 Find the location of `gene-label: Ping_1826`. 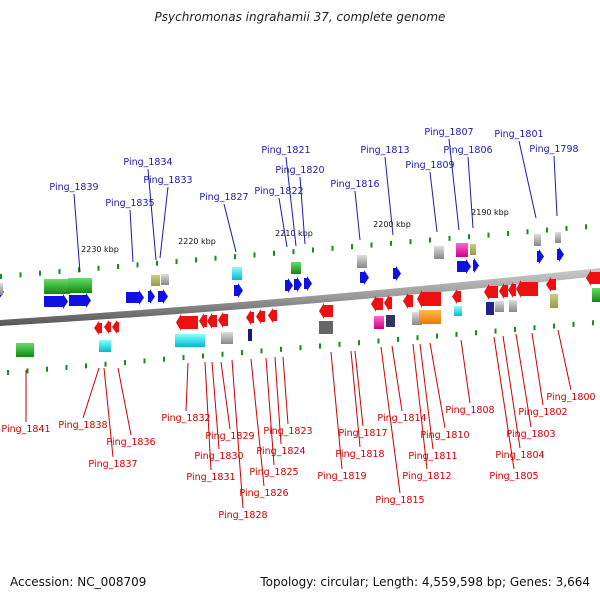

gene-label: Ping_1826 is located at coordinates (263, 493).